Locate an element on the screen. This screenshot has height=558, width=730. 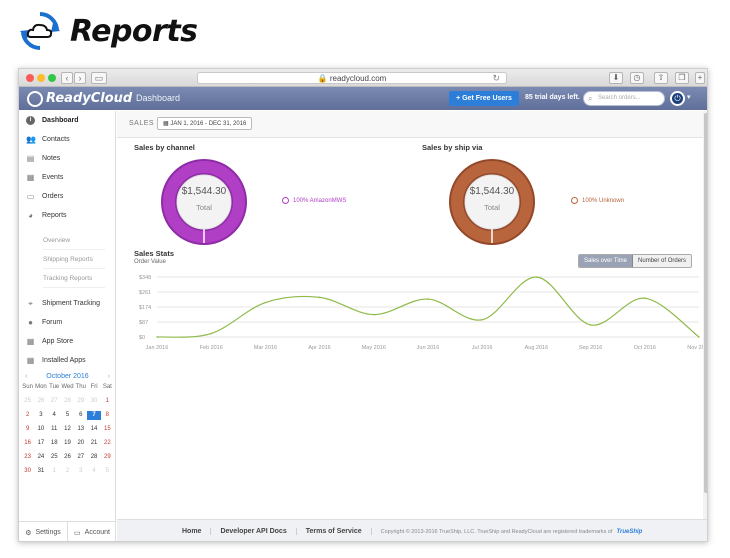
calendar-day: 6 is located at coordinates (81, 415).